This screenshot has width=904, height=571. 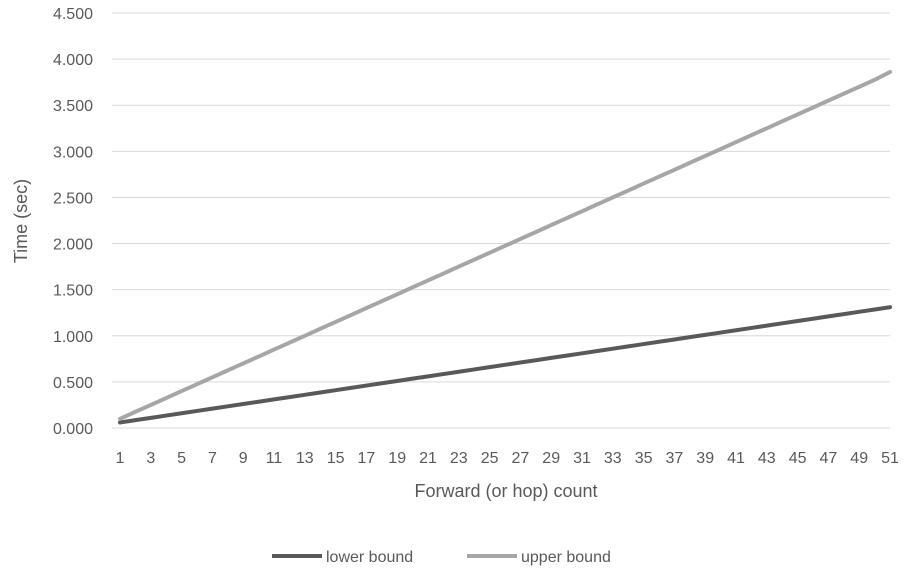 I want to click on x-tick-label: 3, so click(x=150, y=458).